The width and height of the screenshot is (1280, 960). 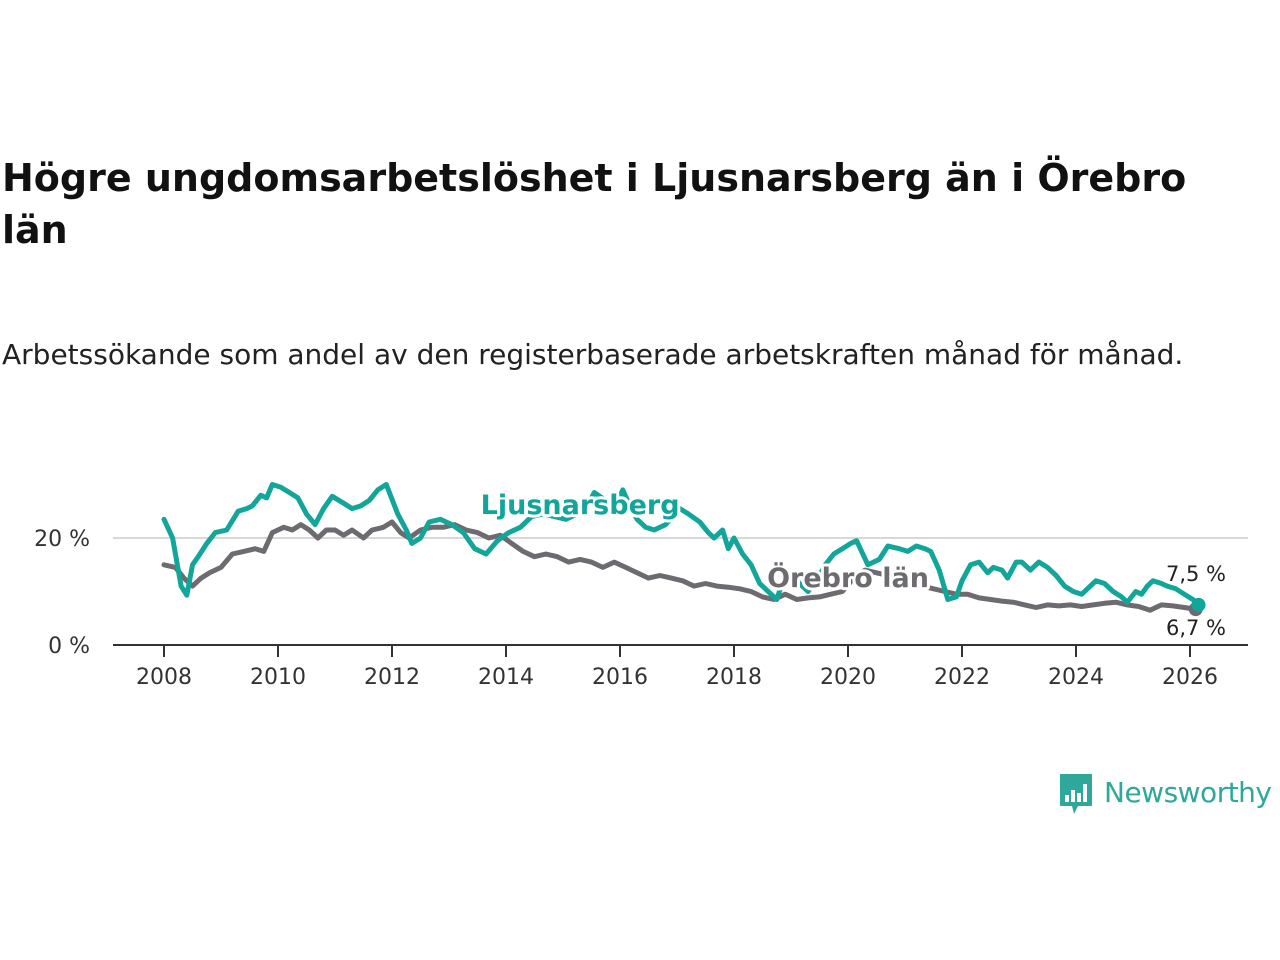 What do you see at coordinates (62, 539) in the screenshot?
I see `y-tick-label: 20 %` at bounding box center [62, 539].